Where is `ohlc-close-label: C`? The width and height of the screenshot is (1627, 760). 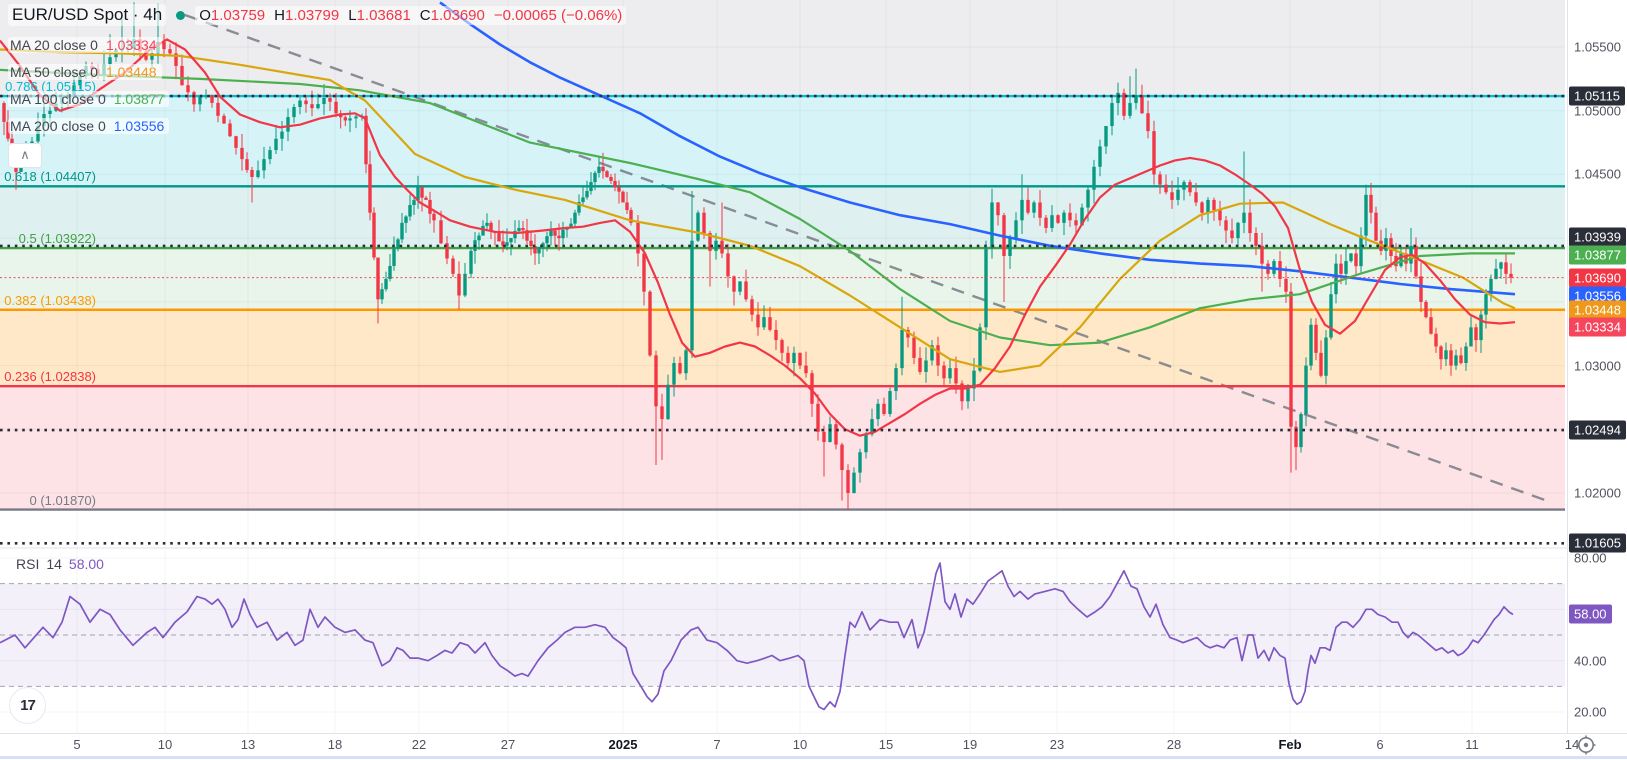
ohlc-close-label: C is located at coordinates (425, 15).